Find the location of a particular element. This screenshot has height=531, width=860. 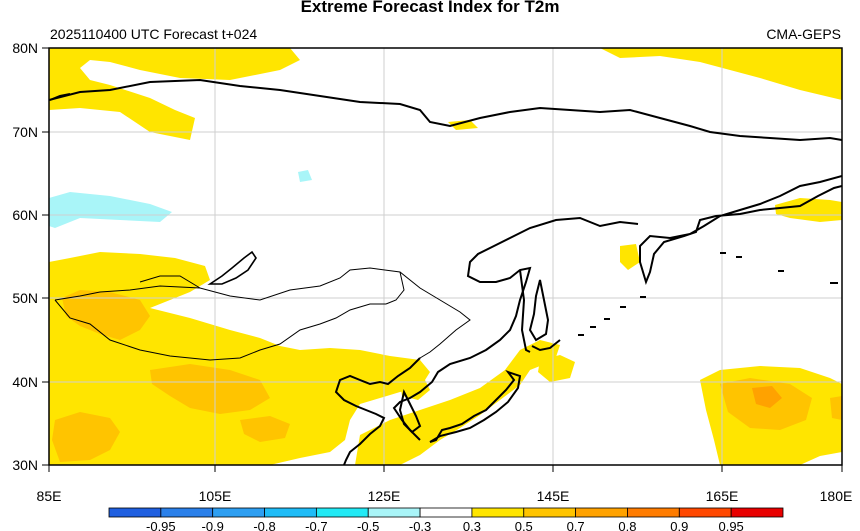

forecast-time-label: 2025110400 UTC Forecast t+024 is located at coordinates (154, 34).